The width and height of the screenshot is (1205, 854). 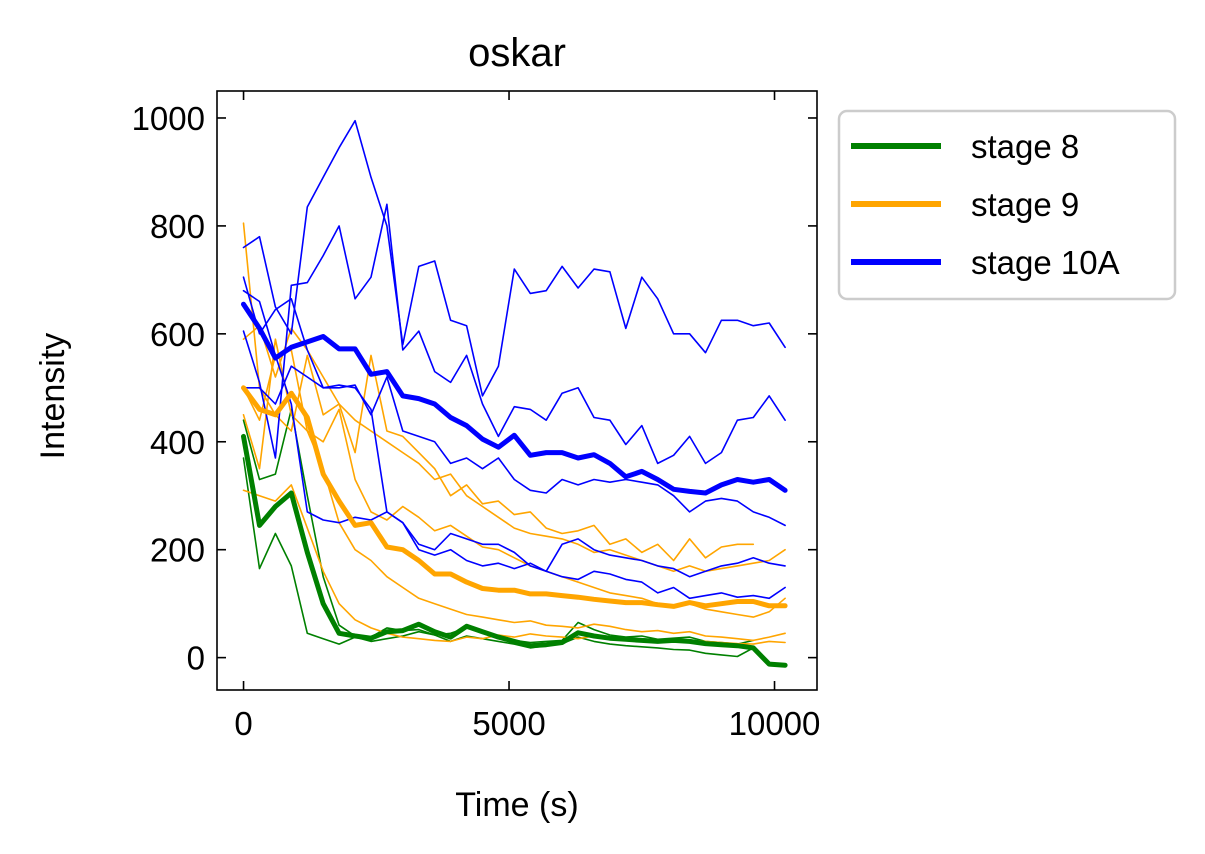 What do you see at coordinates (775, 723) in the screenshot?
I see `x-tick-label: 10000` at bounding box center [775, 723].